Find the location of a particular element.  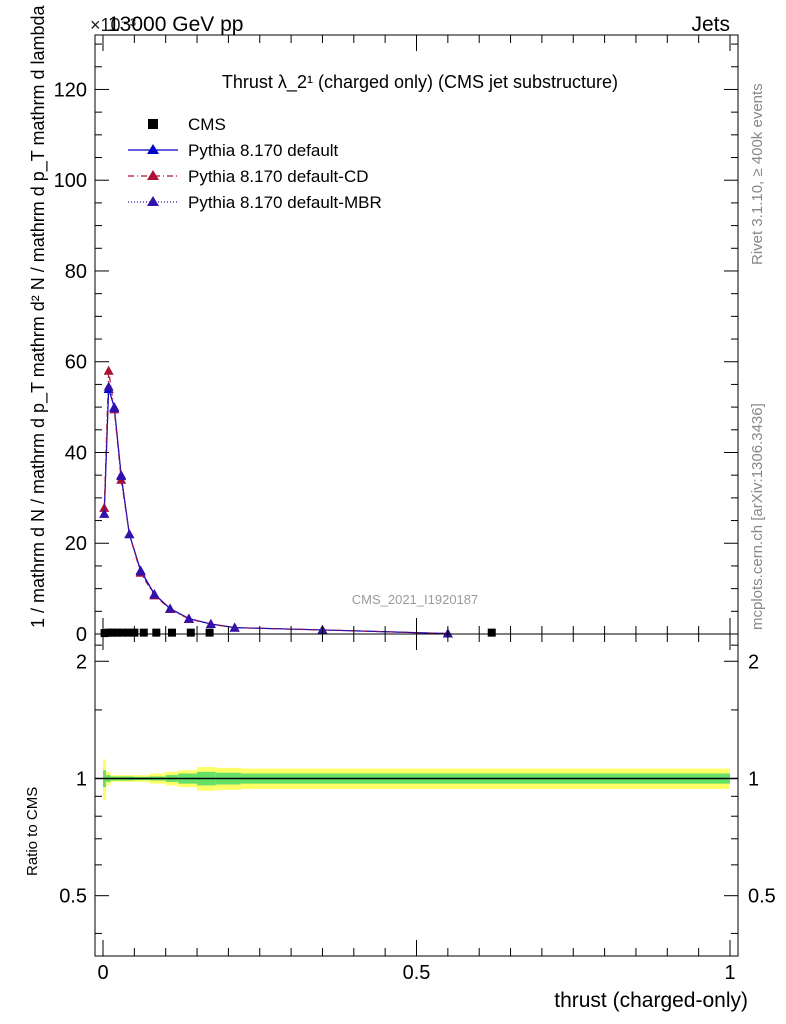

y-tick-label: 20 is located at coordinates (76, 544).